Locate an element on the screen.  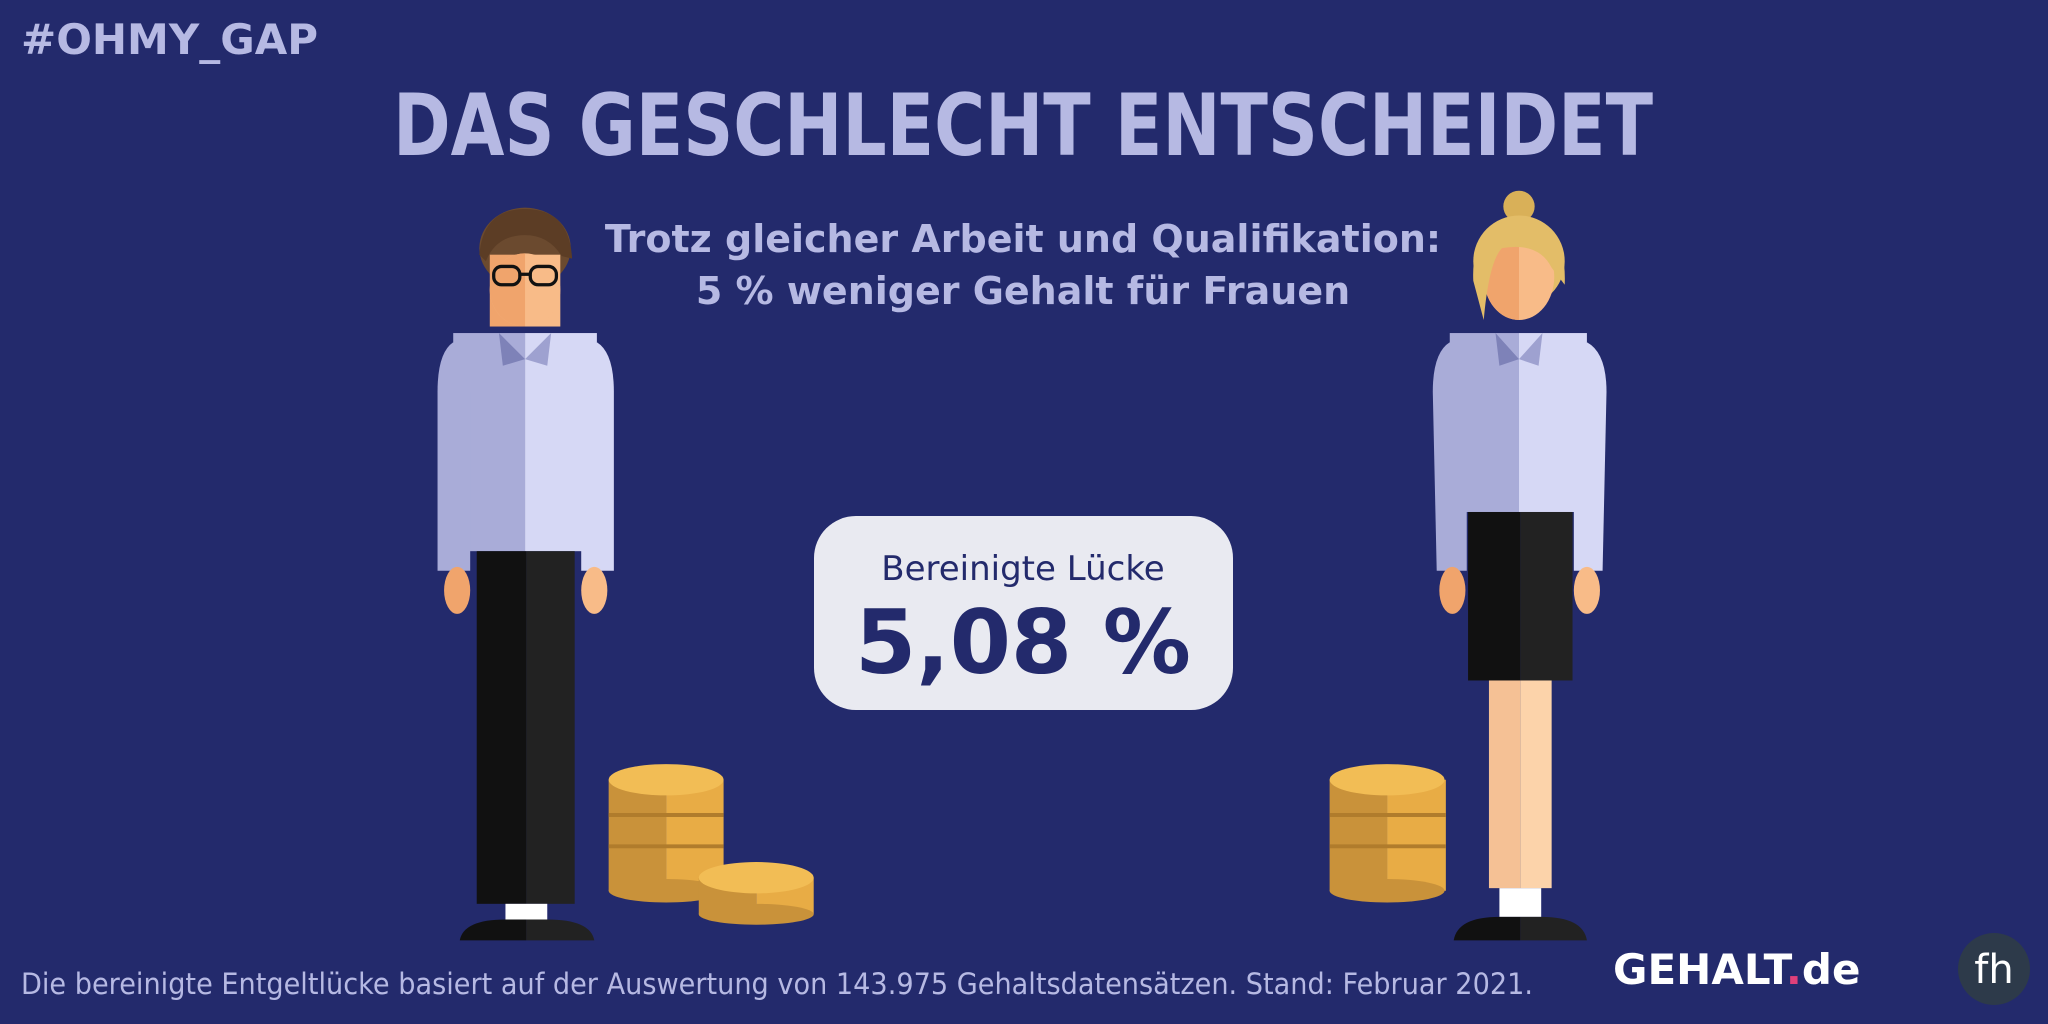
badge is located at coordinates (1994, 969).